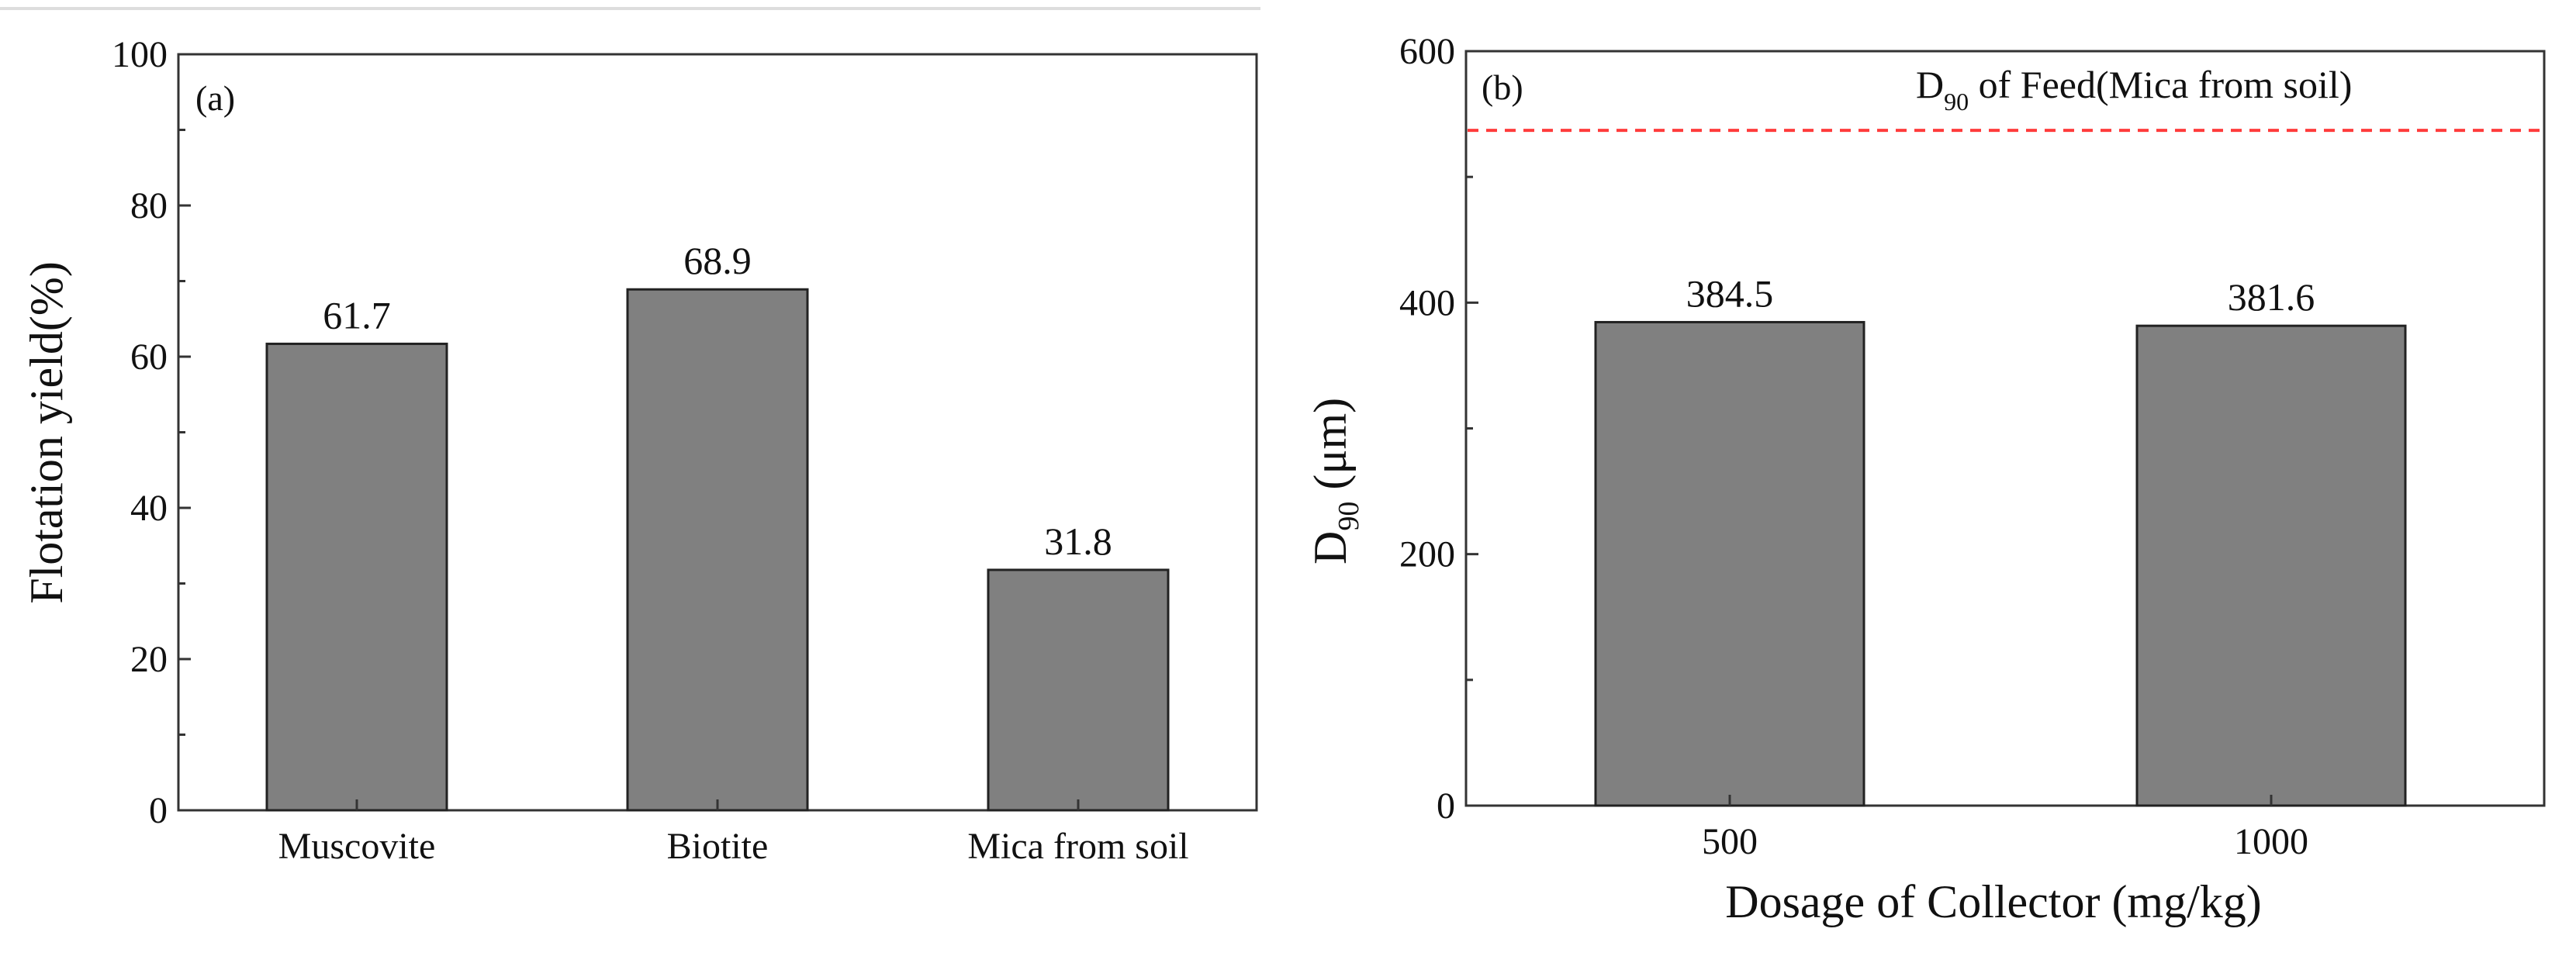  I want to click on panel-b-ref-label: D90 of Feed(Mica from soil), so click(2134, 90).